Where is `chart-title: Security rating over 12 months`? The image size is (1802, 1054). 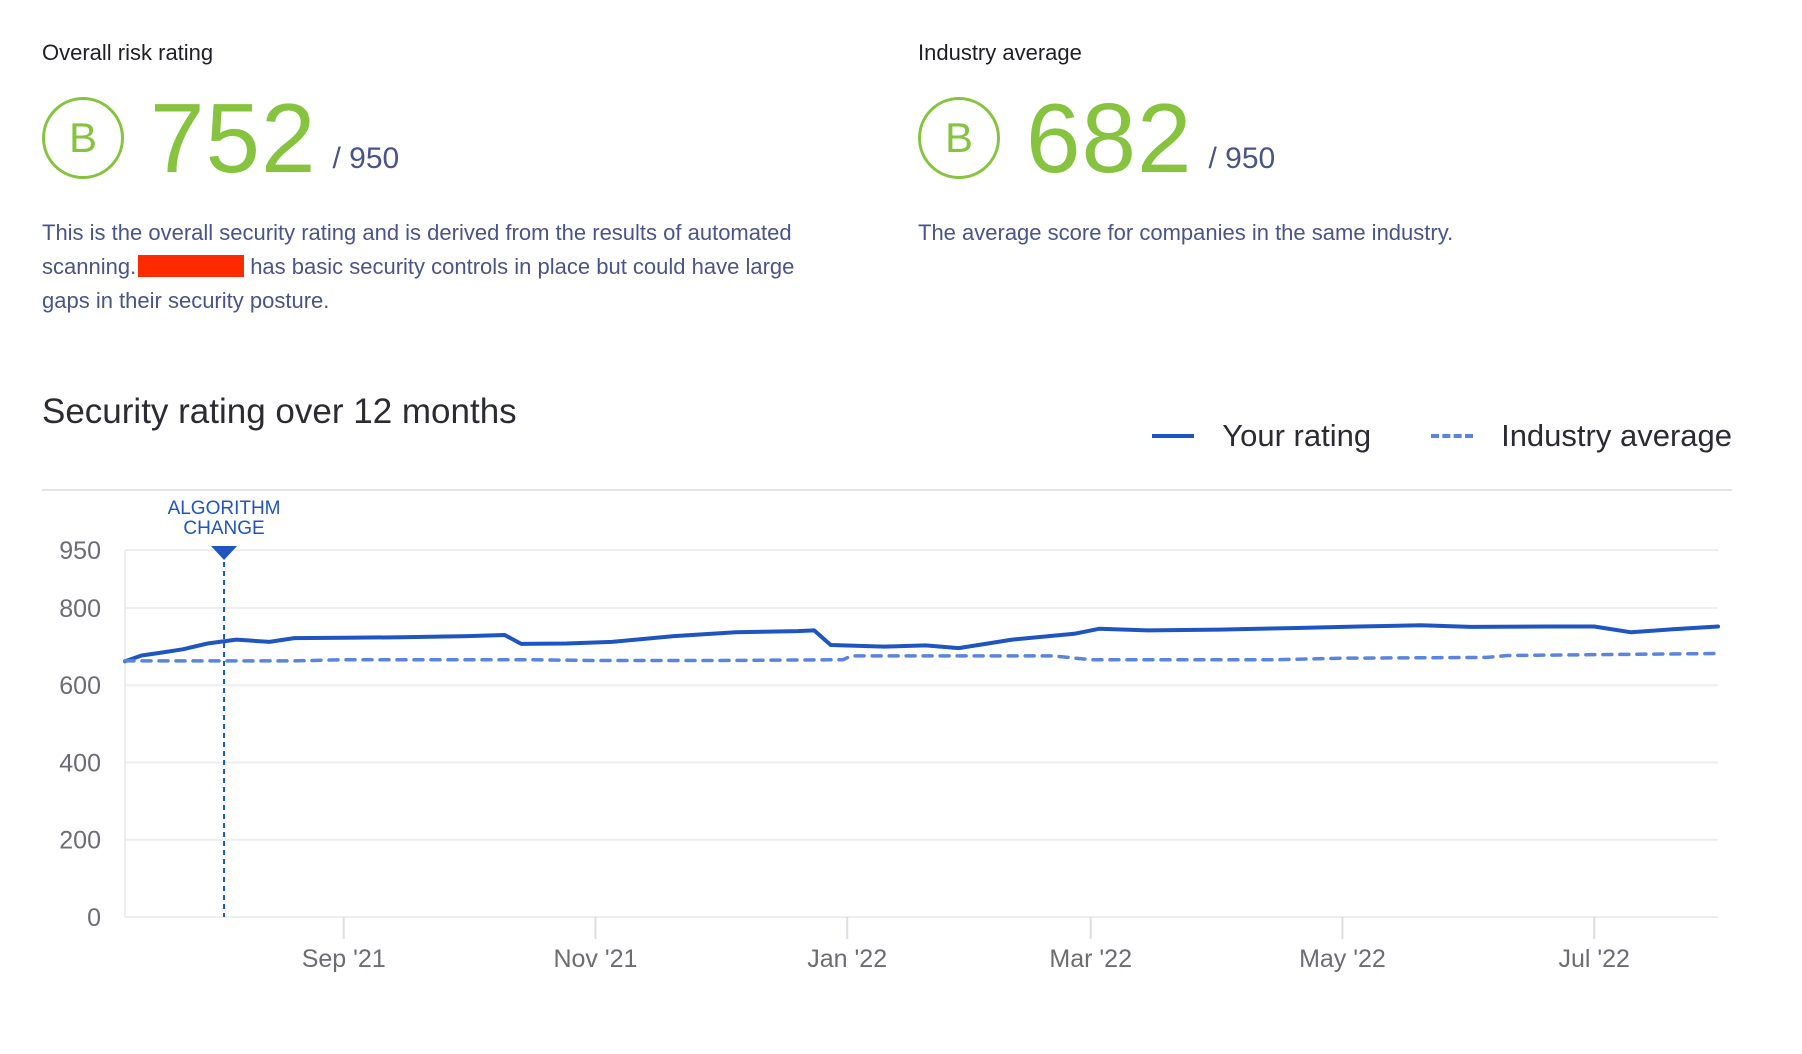
chart-title: Security rating over 12 months is located at coordinates (279, 411).